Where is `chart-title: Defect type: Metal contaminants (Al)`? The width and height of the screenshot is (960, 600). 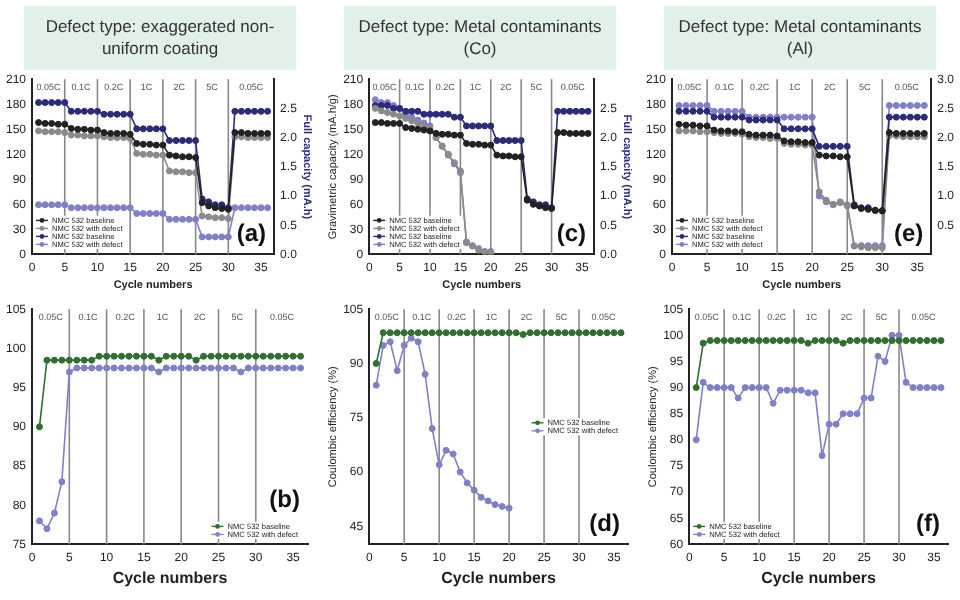 chart-title: Defect type: Metal contaminants (Al) is located at coordinates (800, 38).